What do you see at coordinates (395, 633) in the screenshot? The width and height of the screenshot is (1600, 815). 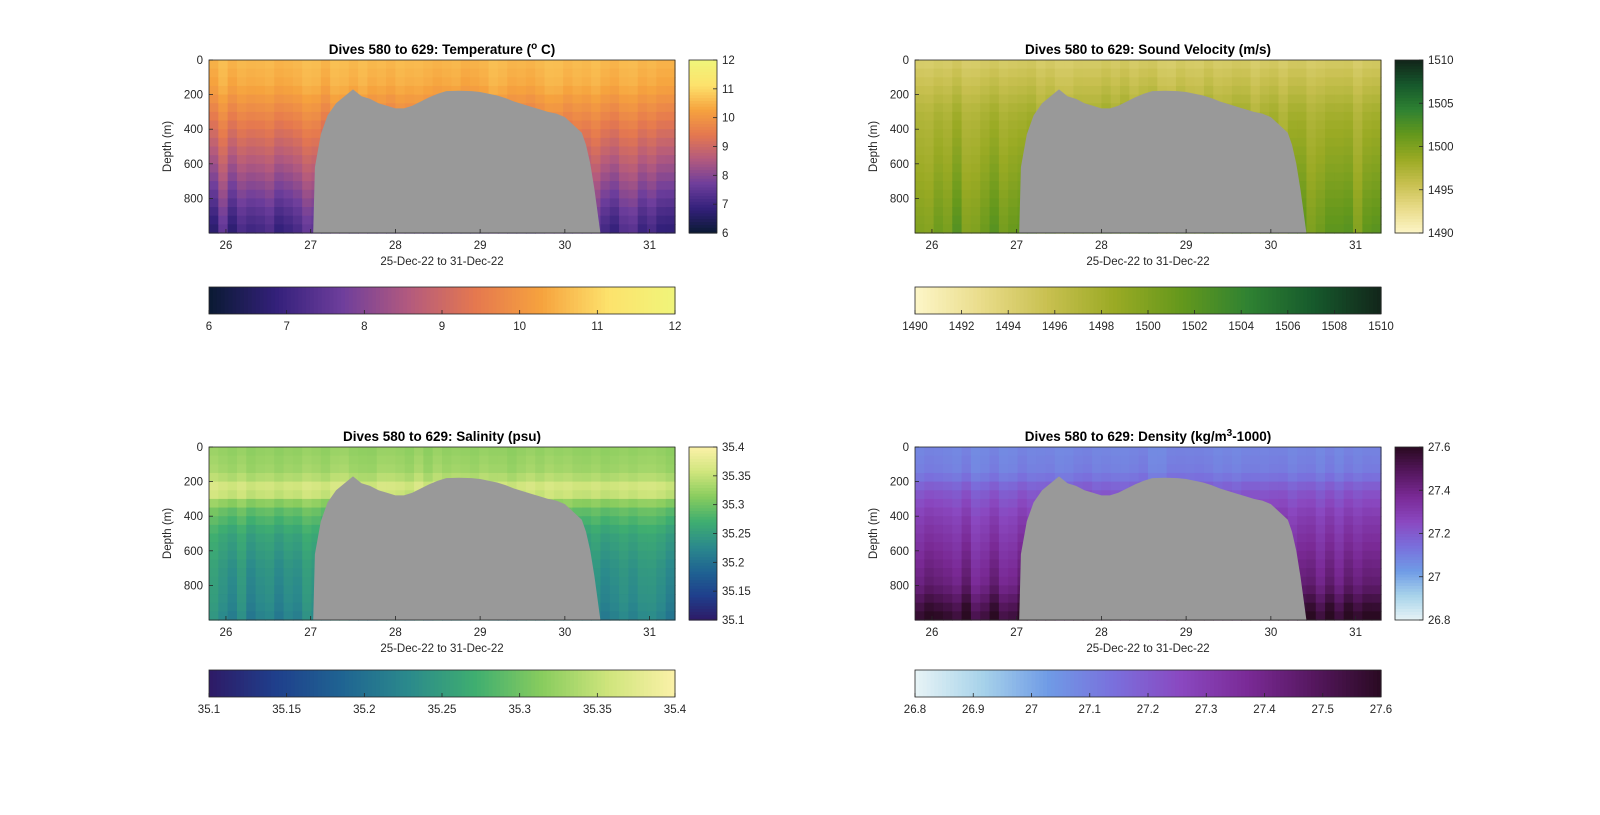 I see `x-tick-label: 28` at bounding box center [395, 633].